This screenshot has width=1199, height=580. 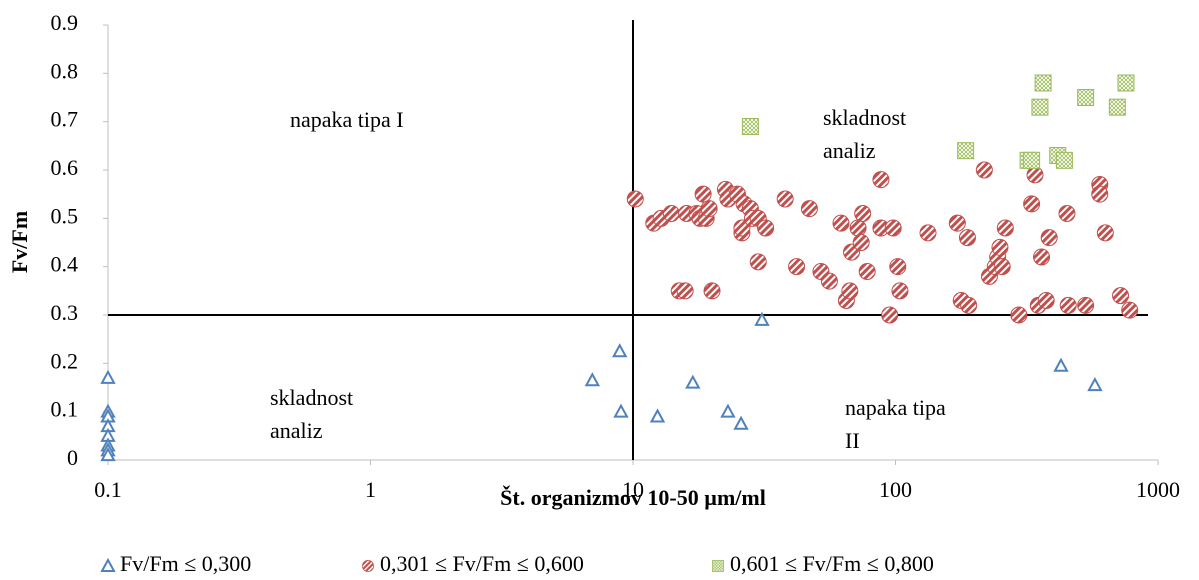 I want to click on x-tick-label: 0.1, so click(x=108, y=489).